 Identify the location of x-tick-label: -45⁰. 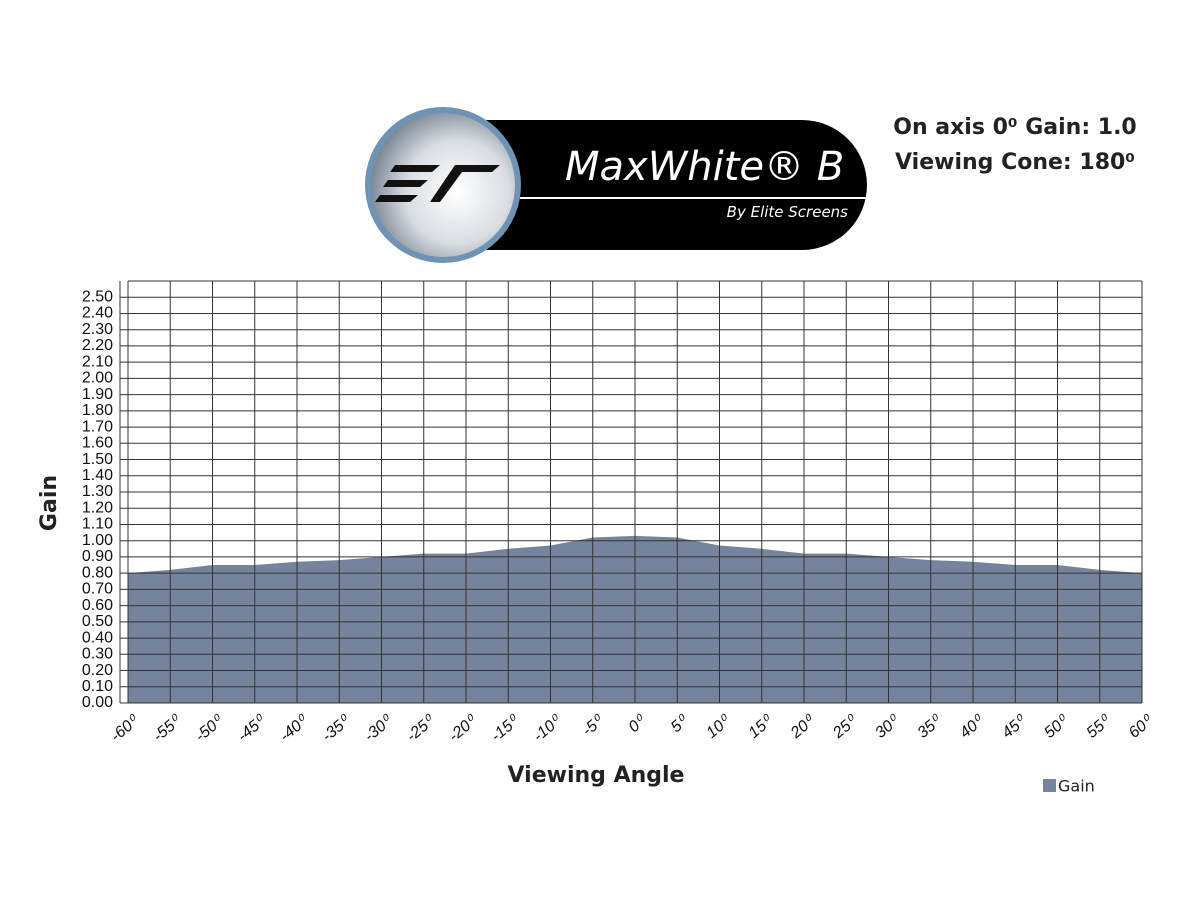
(252, 729).